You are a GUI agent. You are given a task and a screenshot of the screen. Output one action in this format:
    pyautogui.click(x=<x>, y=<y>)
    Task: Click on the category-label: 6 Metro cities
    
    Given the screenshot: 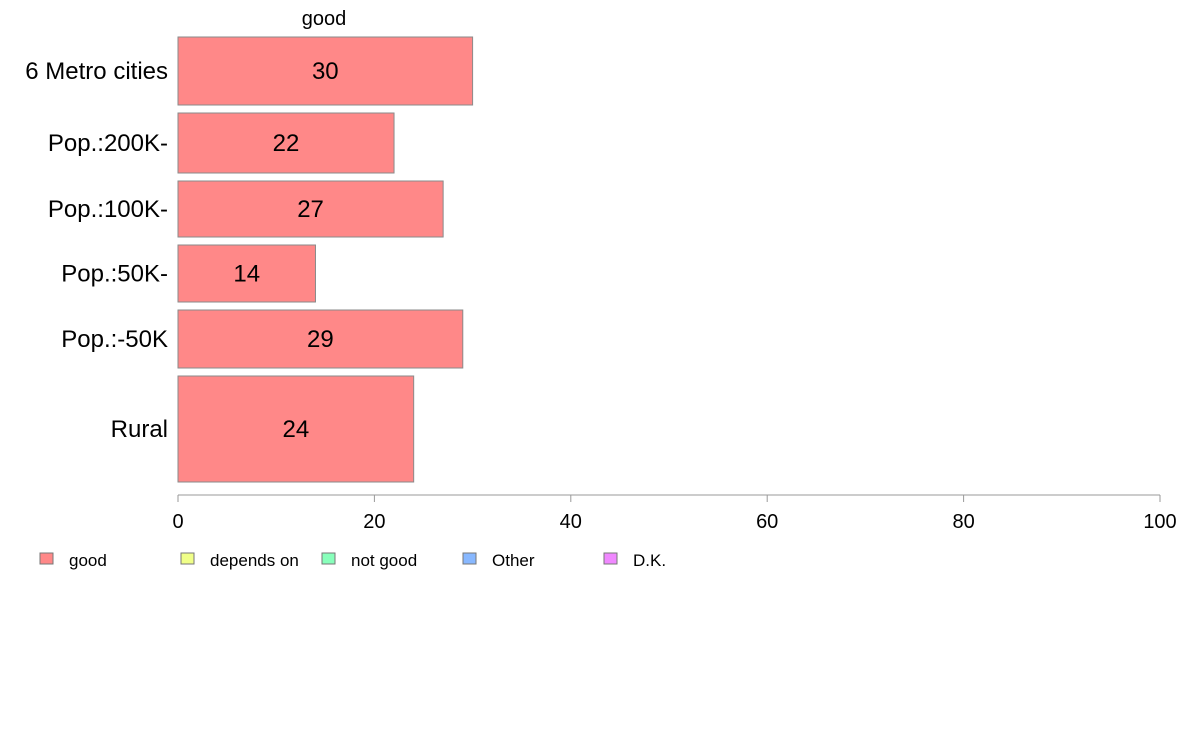 What is the action you would take?
    pyautogui.click(x=96, y=71)
    